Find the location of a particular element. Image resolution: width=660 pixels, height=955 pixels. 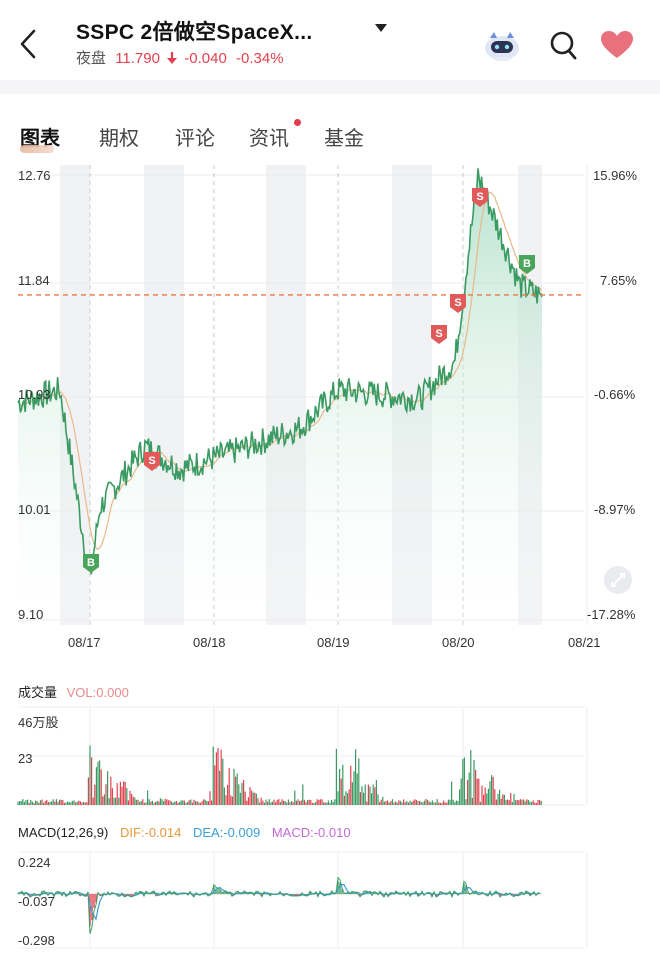

back-icon is located at coordinates (28, 44).